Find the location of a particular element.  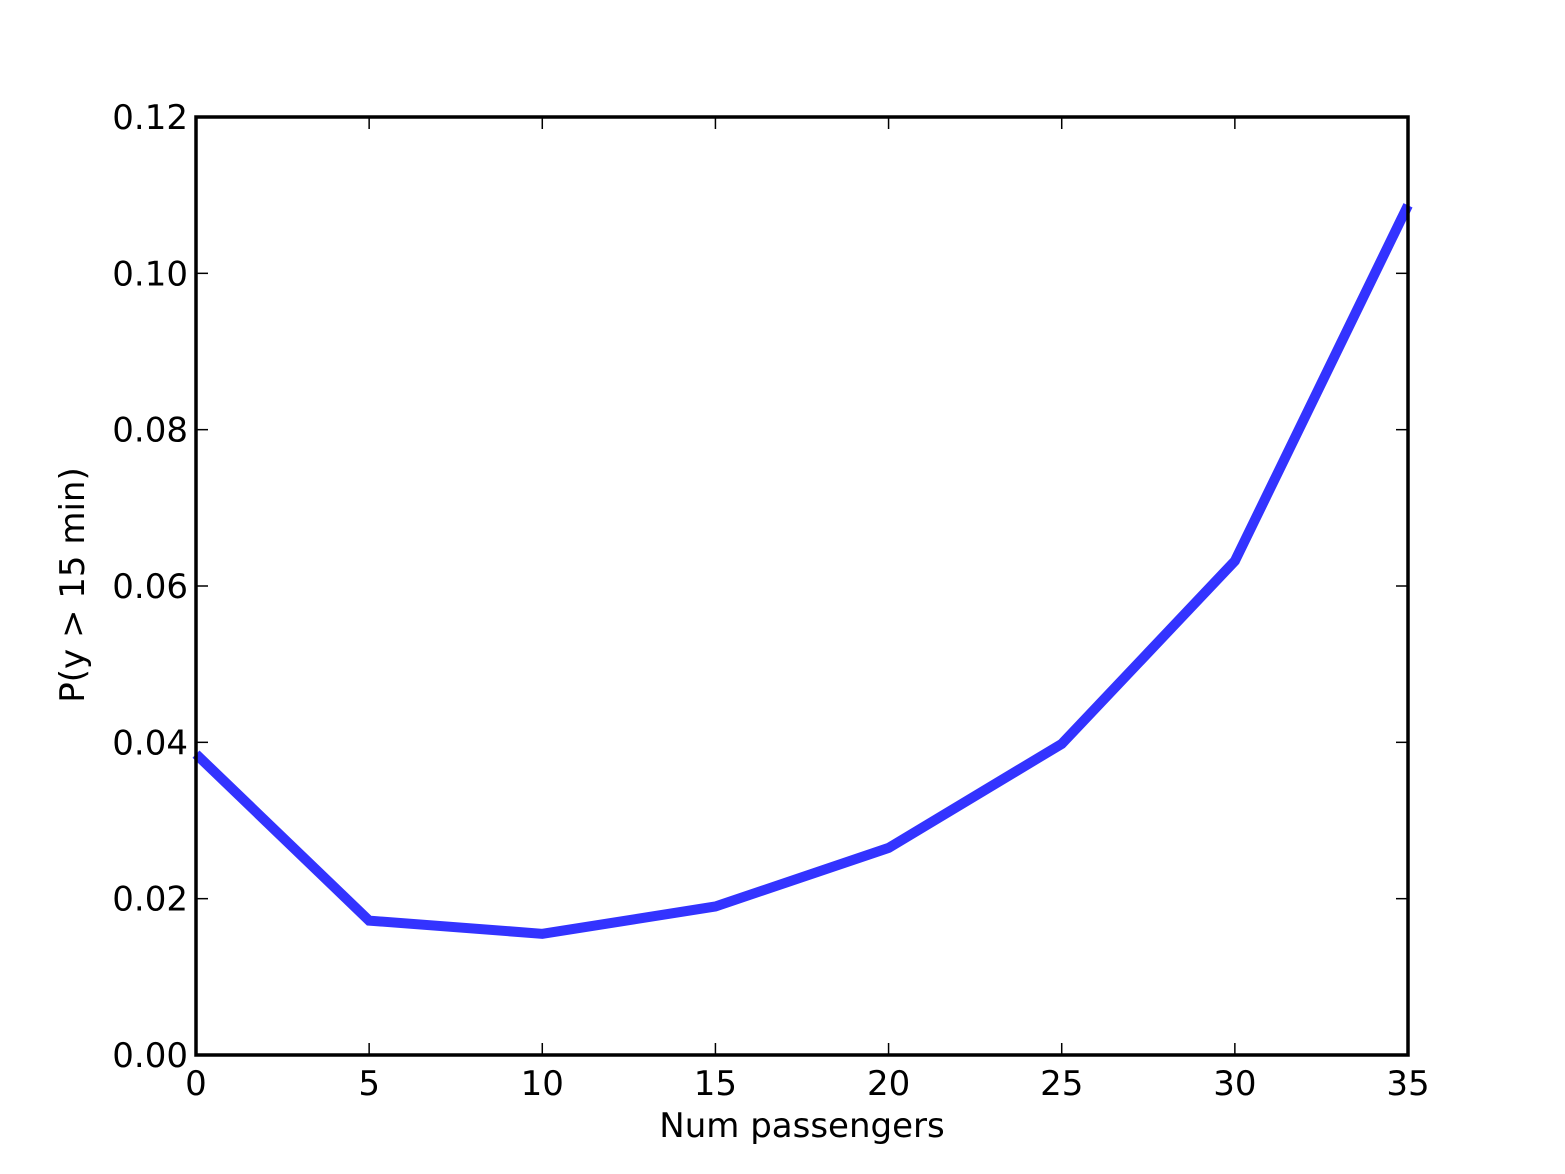

y-tick-label: 0.10 is located at coordinates (150, 274).